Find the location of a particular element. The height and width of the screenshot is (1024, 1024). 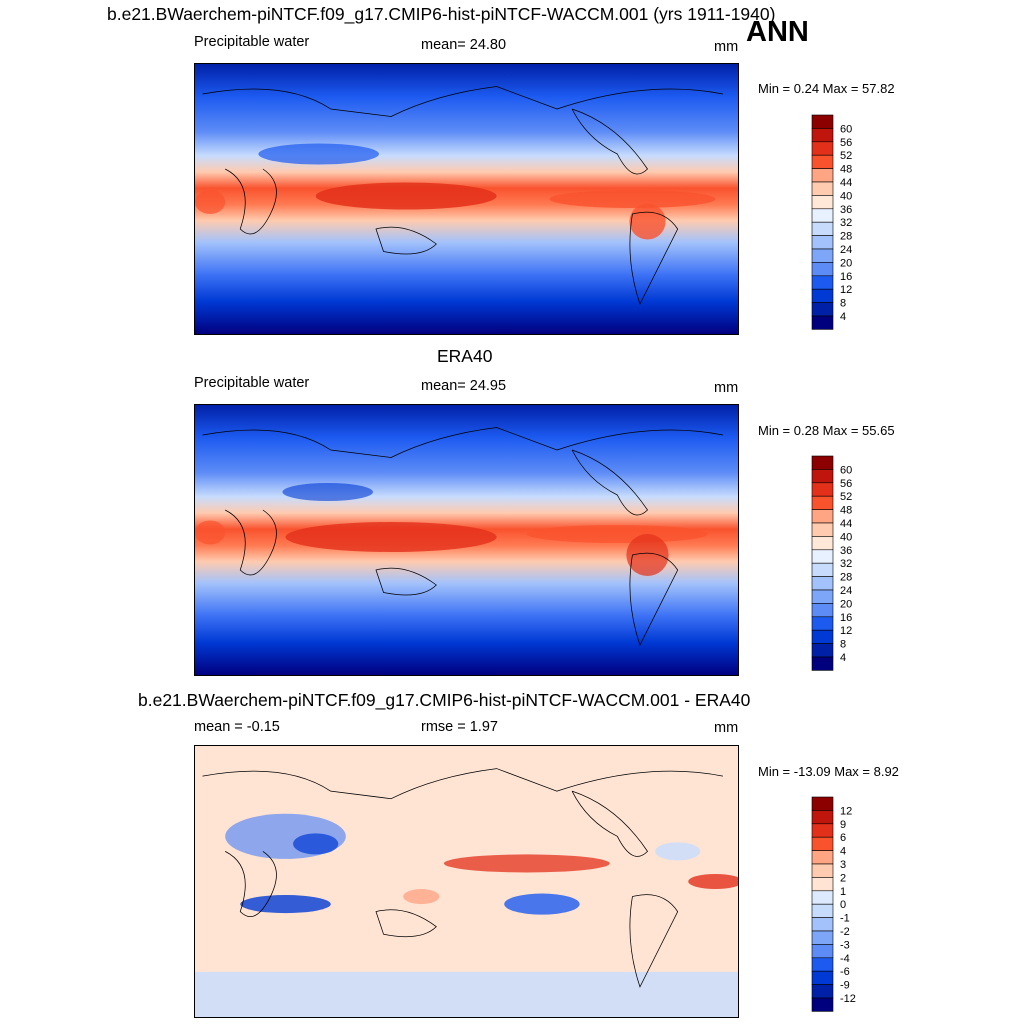

panel2-colorbar-boxes is located at coordinates (822, 563).